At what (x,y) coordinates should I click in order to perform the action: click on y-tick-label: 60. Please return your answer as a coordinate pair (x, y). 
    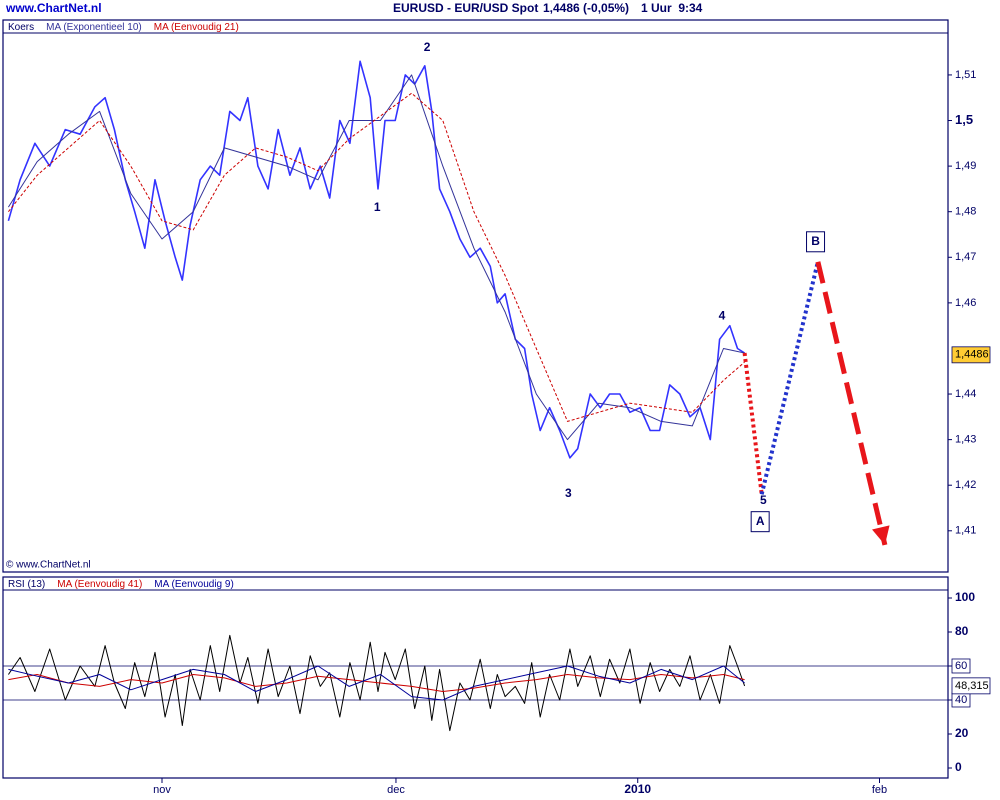
    Looking at the image, I should click on (961, 666).